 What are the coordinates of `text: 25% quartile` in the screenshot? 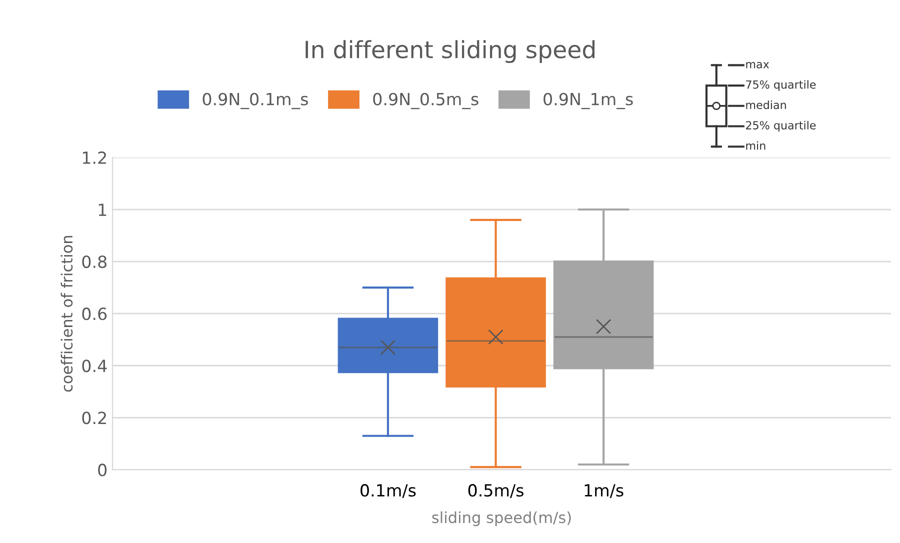 It's located at (781, 126).